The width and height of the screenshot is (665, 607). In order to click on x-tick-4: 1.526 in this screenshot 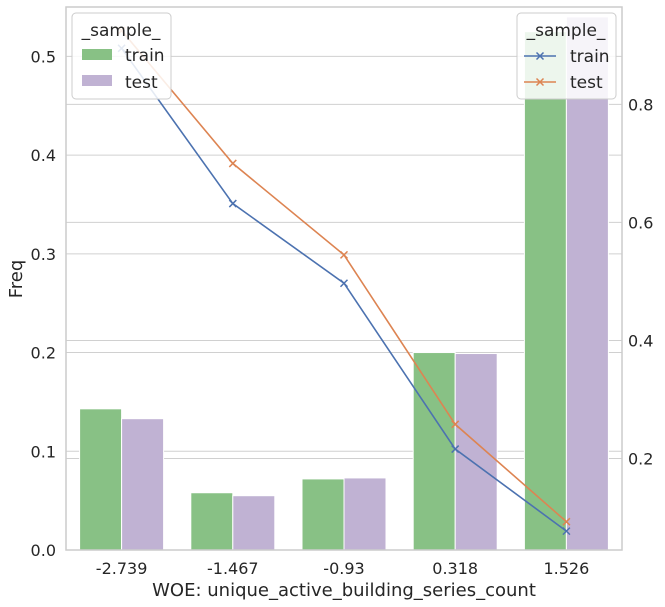, I will do `click(566, 568)`.